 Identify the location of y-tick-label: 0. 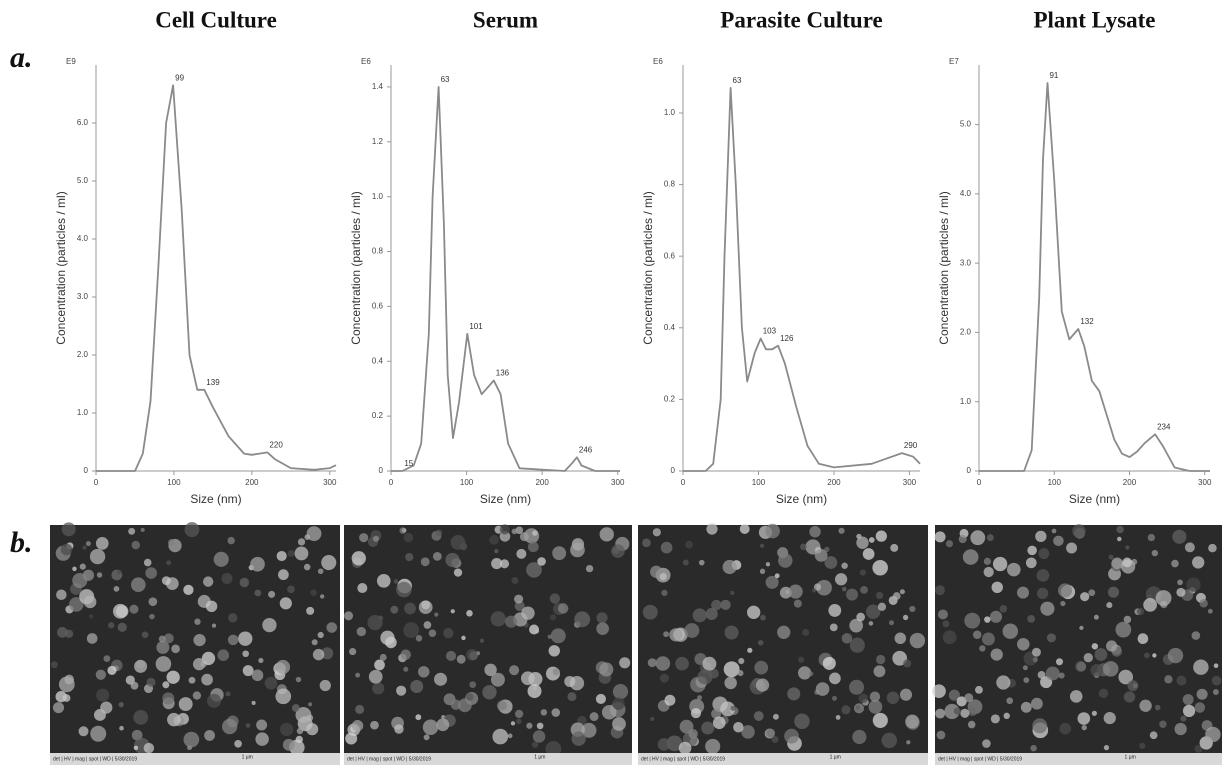
(673, 470).